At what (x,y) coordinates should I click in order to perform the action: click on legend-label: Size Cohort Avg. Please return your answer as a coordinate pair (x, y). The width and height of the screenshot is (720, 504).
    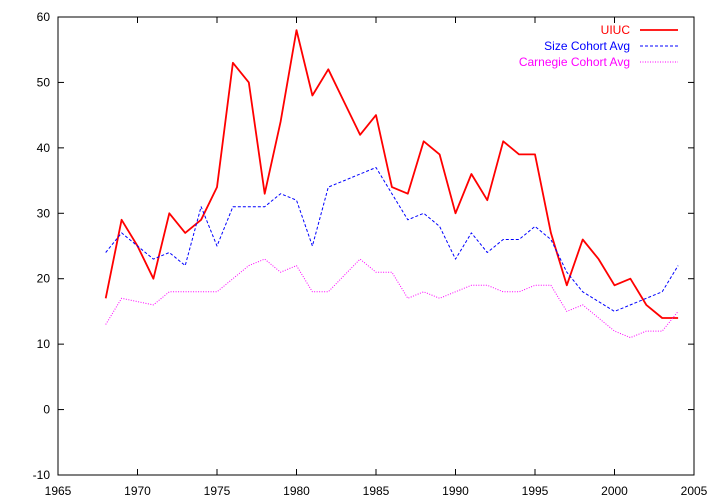
    Looking at the image, I should click on (587, 46).